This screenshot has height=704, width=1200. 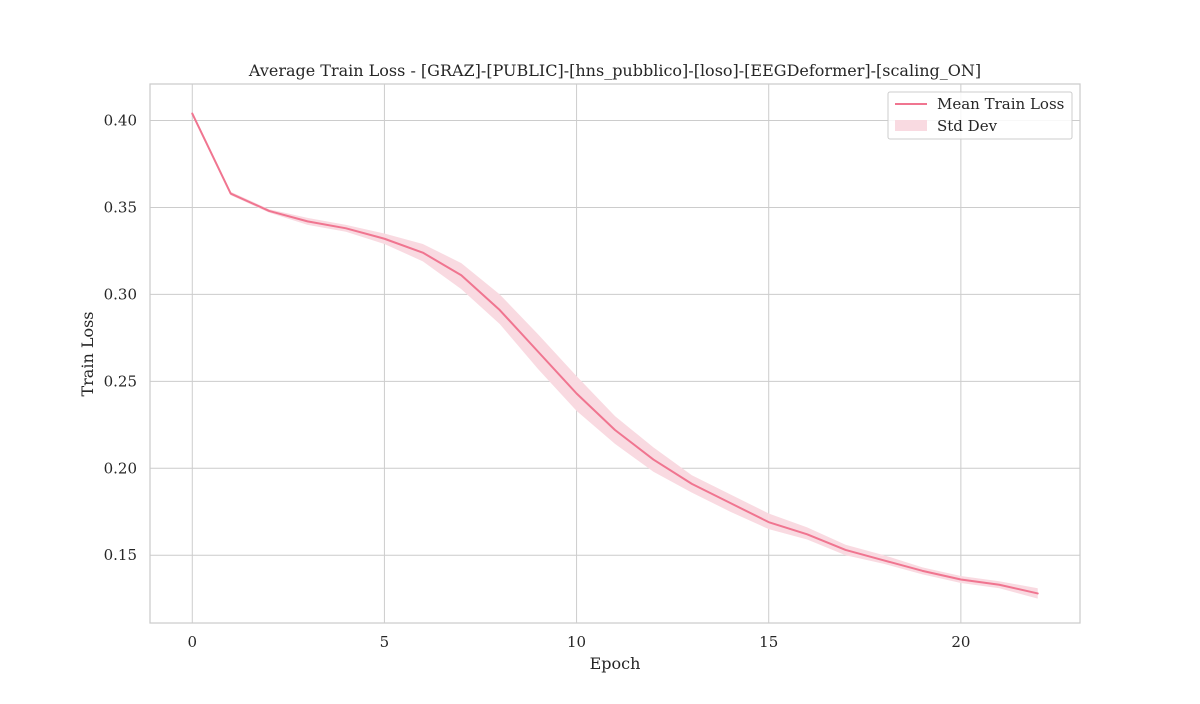 I want to click on y-tick-label: 0.30, so click(x=120, y=294).